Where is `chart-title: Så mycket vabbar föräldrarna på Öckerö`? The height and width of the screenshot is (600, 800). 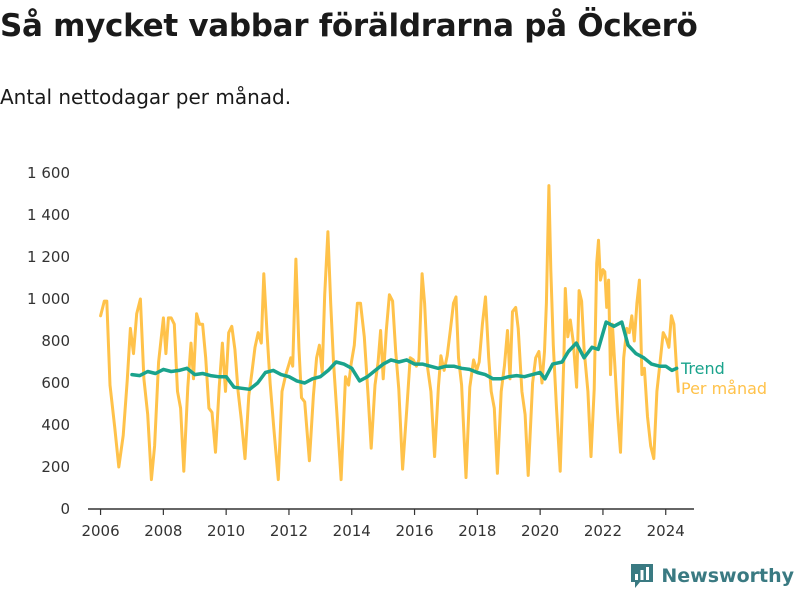 chart-title: Så mycket vabbar föräldrarna på Öckerö is located at coordinates (349, 26).